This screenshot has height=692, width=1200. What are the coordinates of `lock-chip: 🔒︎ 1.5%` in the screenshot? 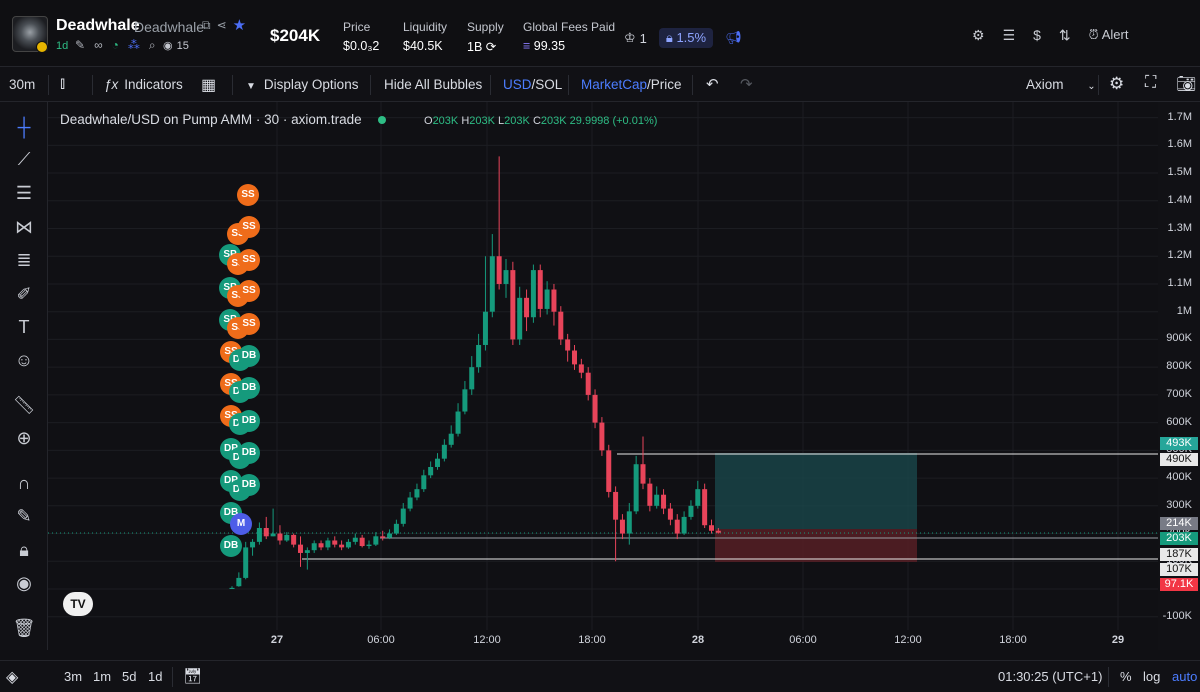 It's located at (686, 38).